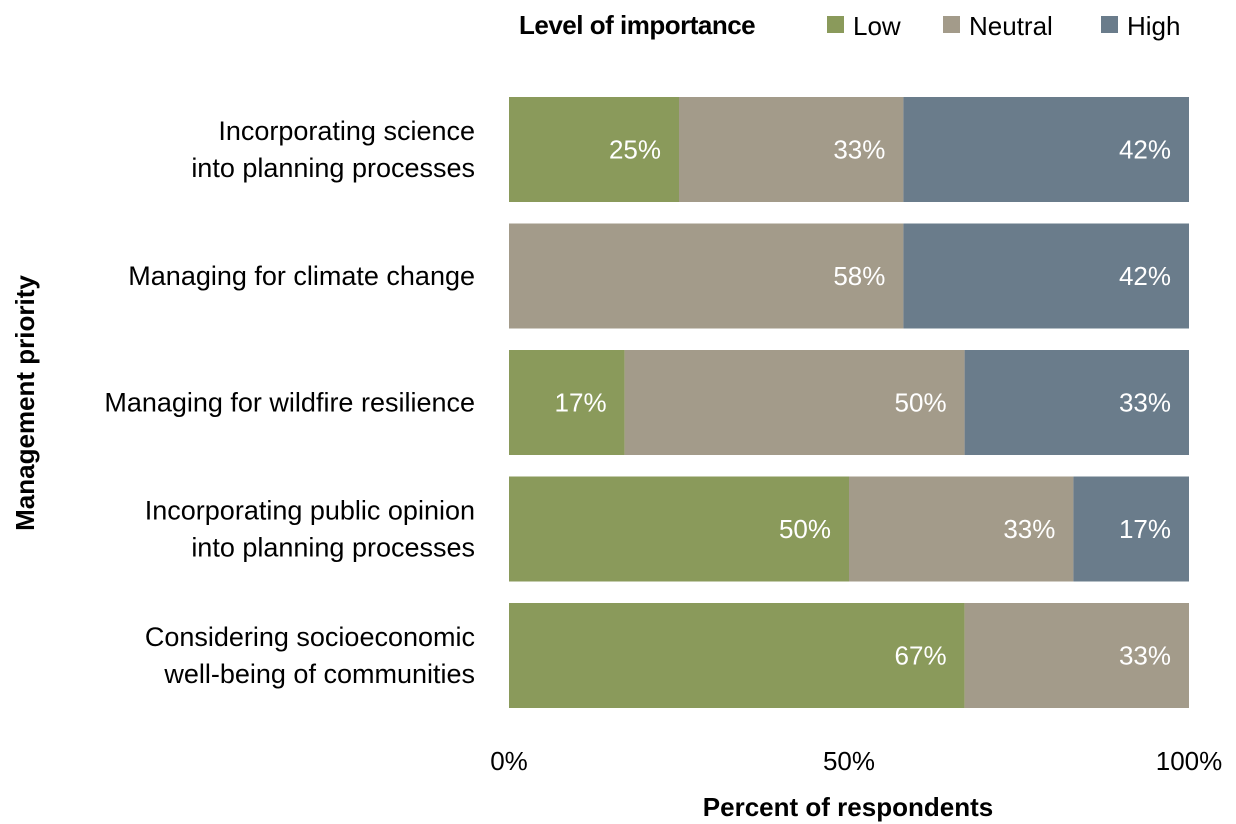  I want to click on category-label: Managing for climate change, so click(301, 276).